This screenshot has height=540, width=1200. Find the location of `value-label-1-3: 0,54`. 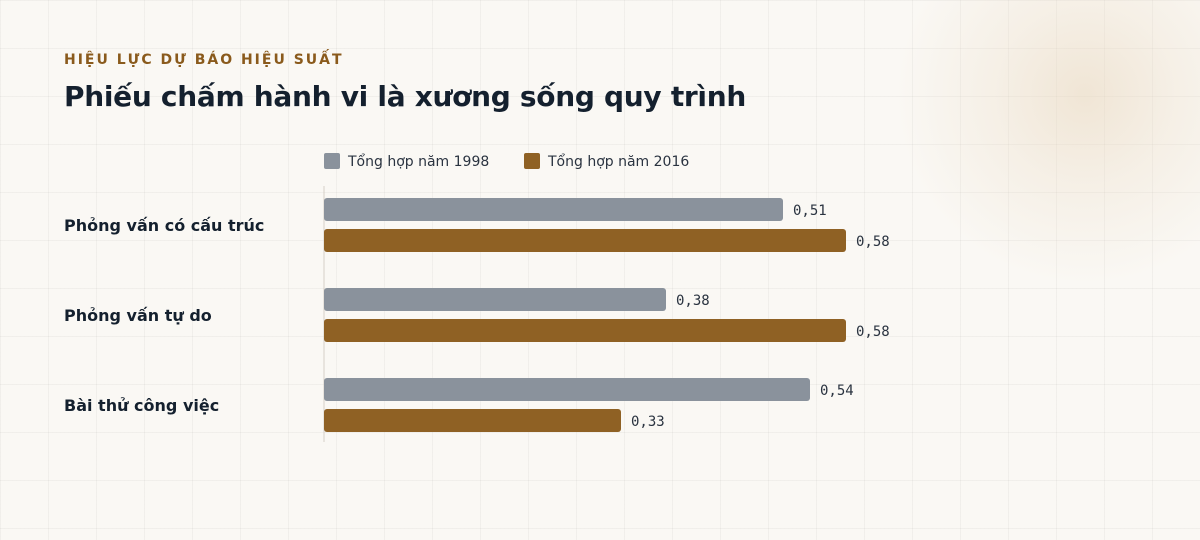

value-label-1-3: 0,54 is located at coordinates (837, 391).